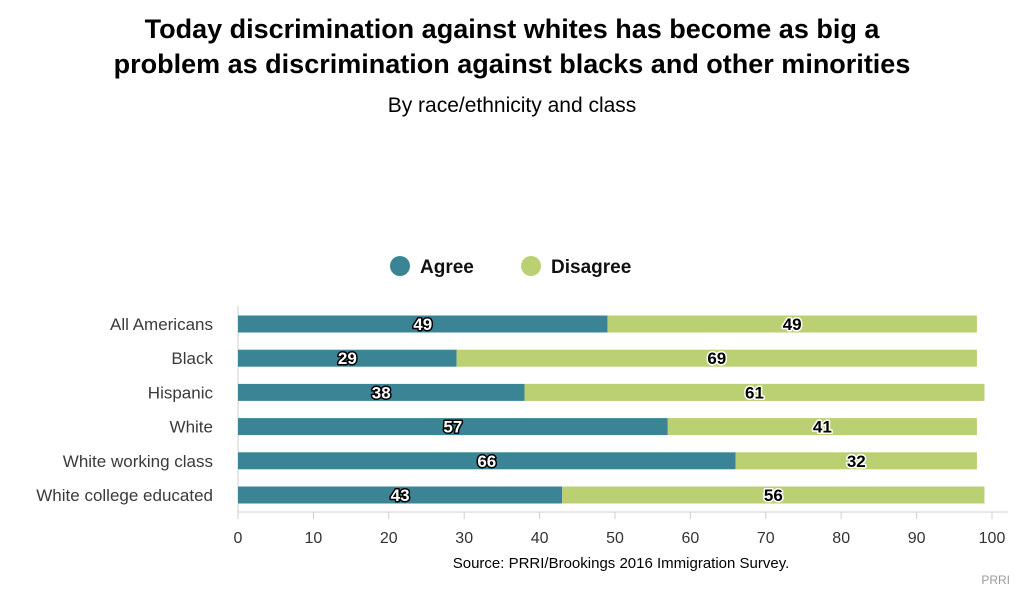 The width and height of the screenshot is (1024, 597). What do you see at coordinates (389, 538) in the screenshot?
I see `x-tick-label: 20` at bounding box center [389, 538].